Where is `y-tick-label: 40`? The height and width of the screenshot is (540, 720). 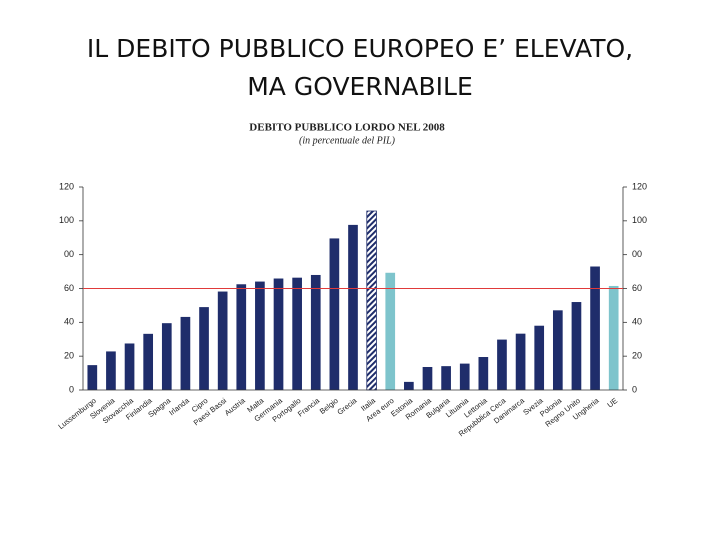 y-tick-label: 40 is located at coordinates (69, 322).